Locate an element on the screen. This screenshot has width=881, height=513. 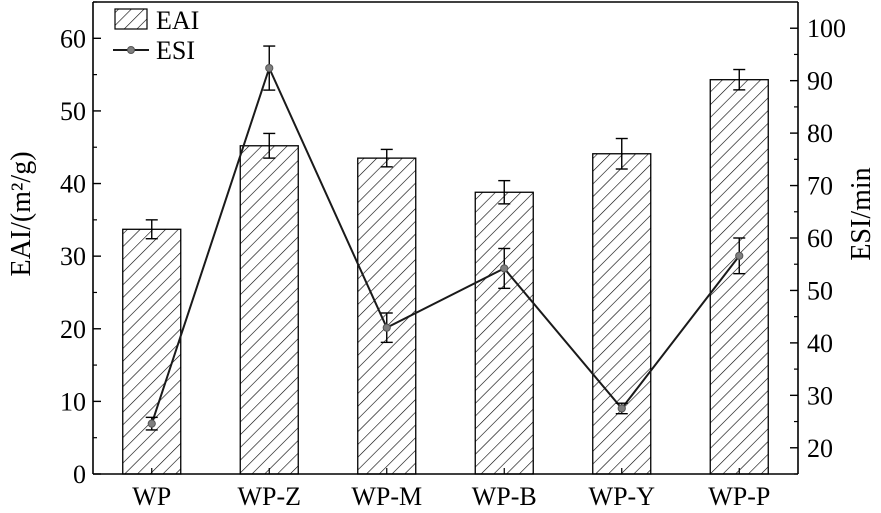
y-tick-label-left: 40 is located at coordinates (73, 184).